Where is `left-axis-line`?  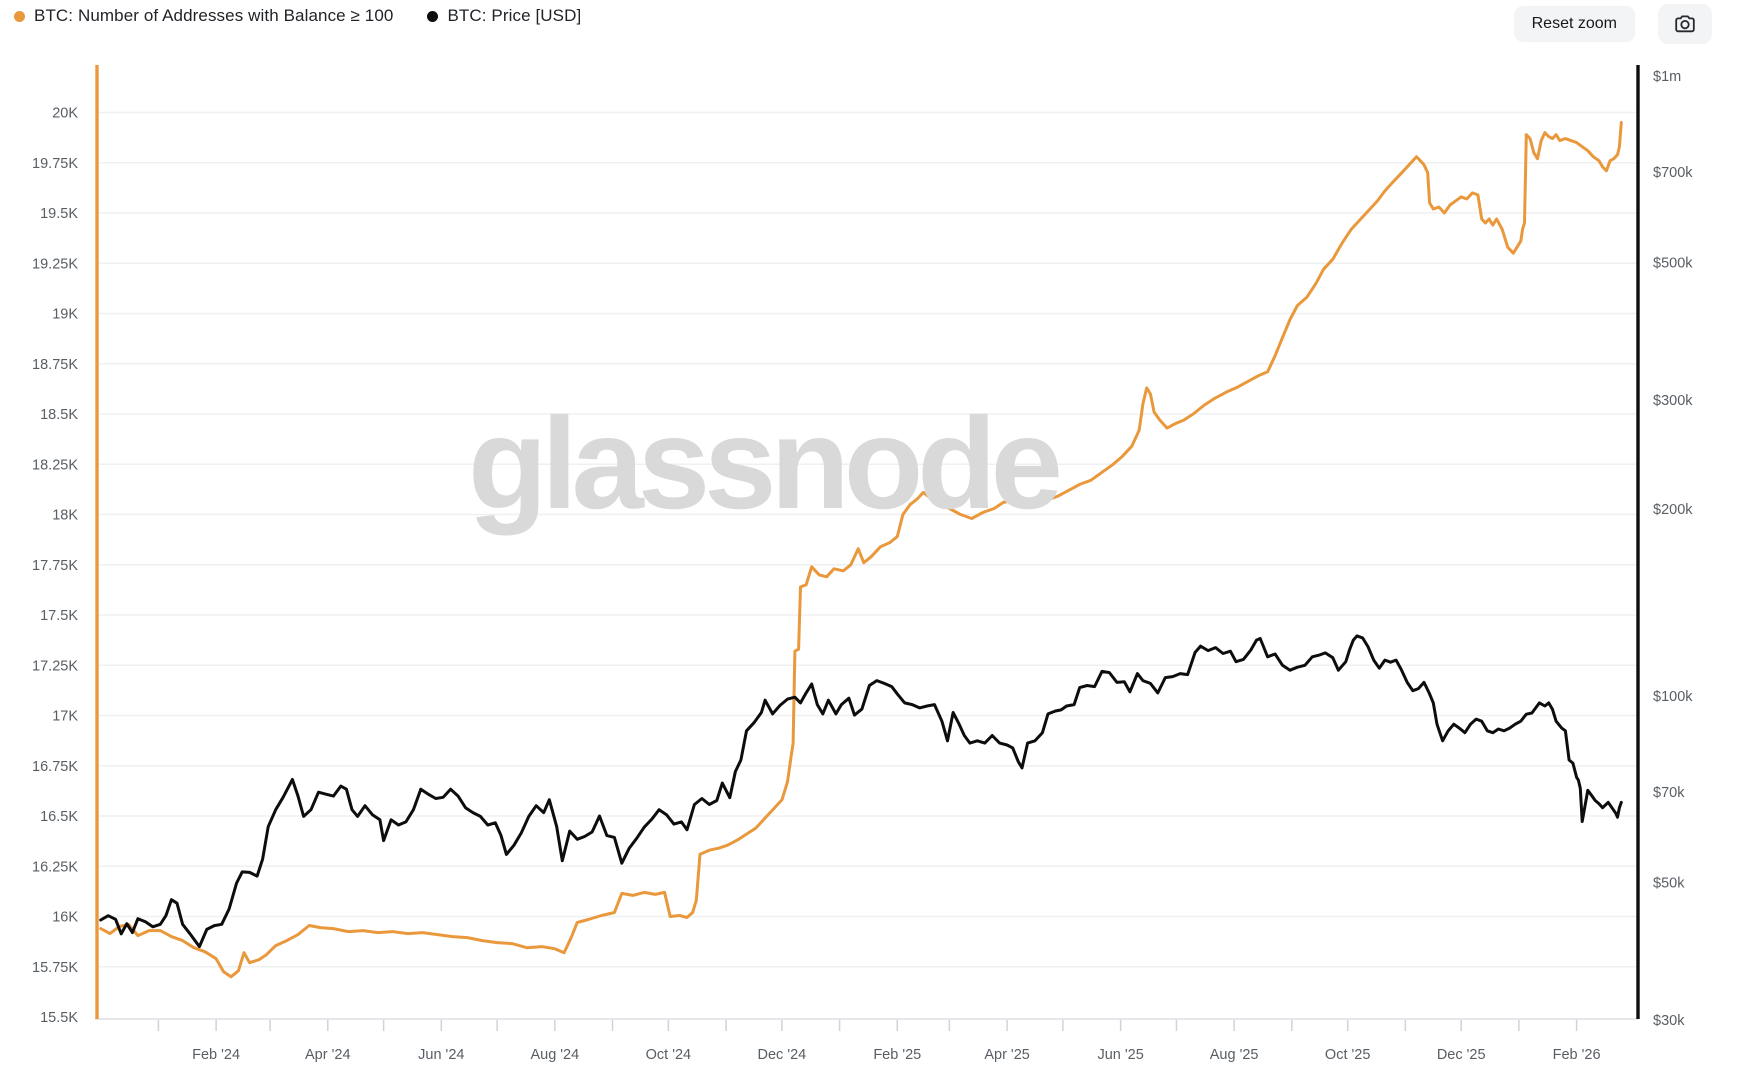
left-axis-line is located at coordinates (97, 542).